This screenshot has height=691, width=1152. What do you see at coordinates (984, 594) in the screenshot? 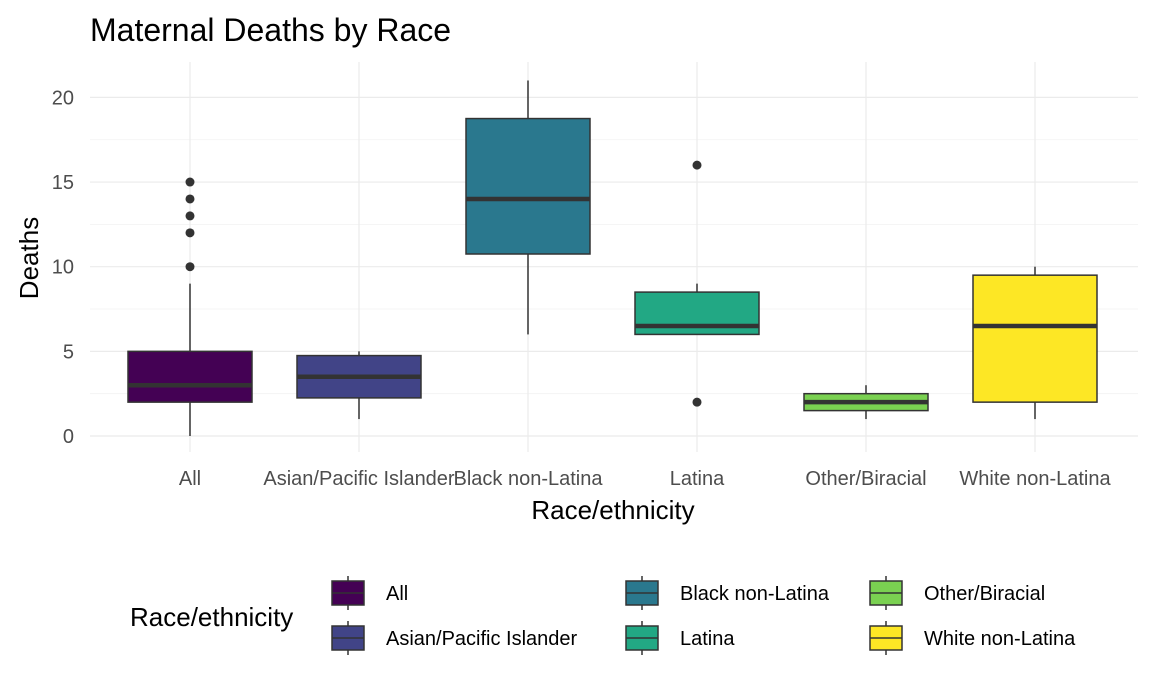
I see `legend-label: Other/Biracial` at bounding box center [984, 594].